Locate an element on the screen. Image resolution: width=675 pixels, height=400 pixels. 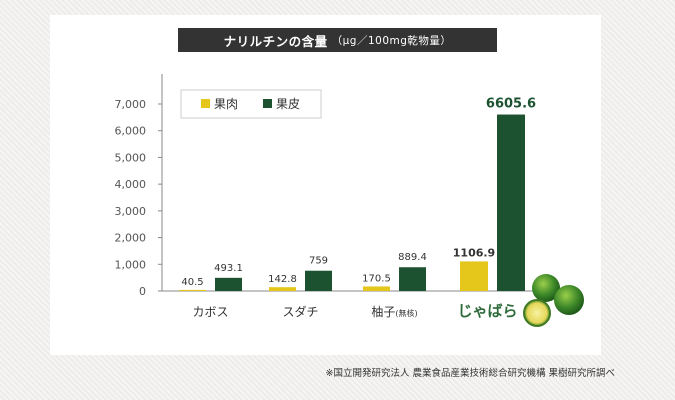
data-label-flesh: 170.5 is located at coordinates (376, 278).